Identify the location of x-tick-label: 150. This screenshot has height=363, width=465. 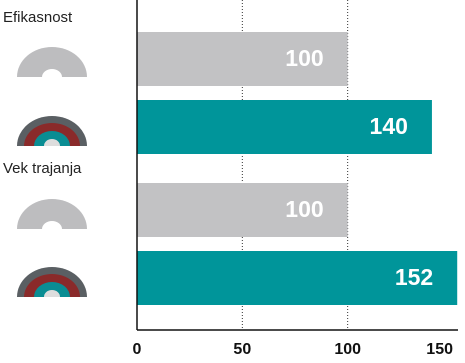
(439, 349).